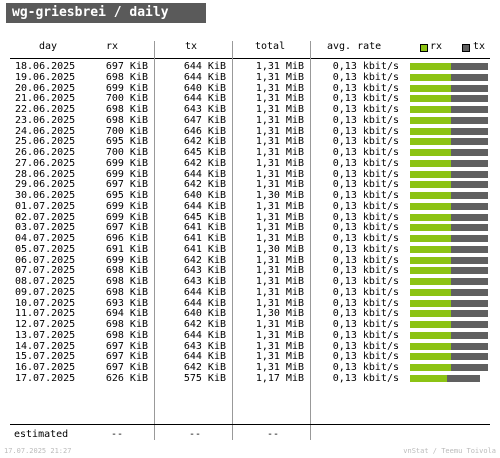  What do you see at coordinates (204, 238) in the screenshot?
I see `row-tx: 641 KiB` at bounding box center [204, 238].